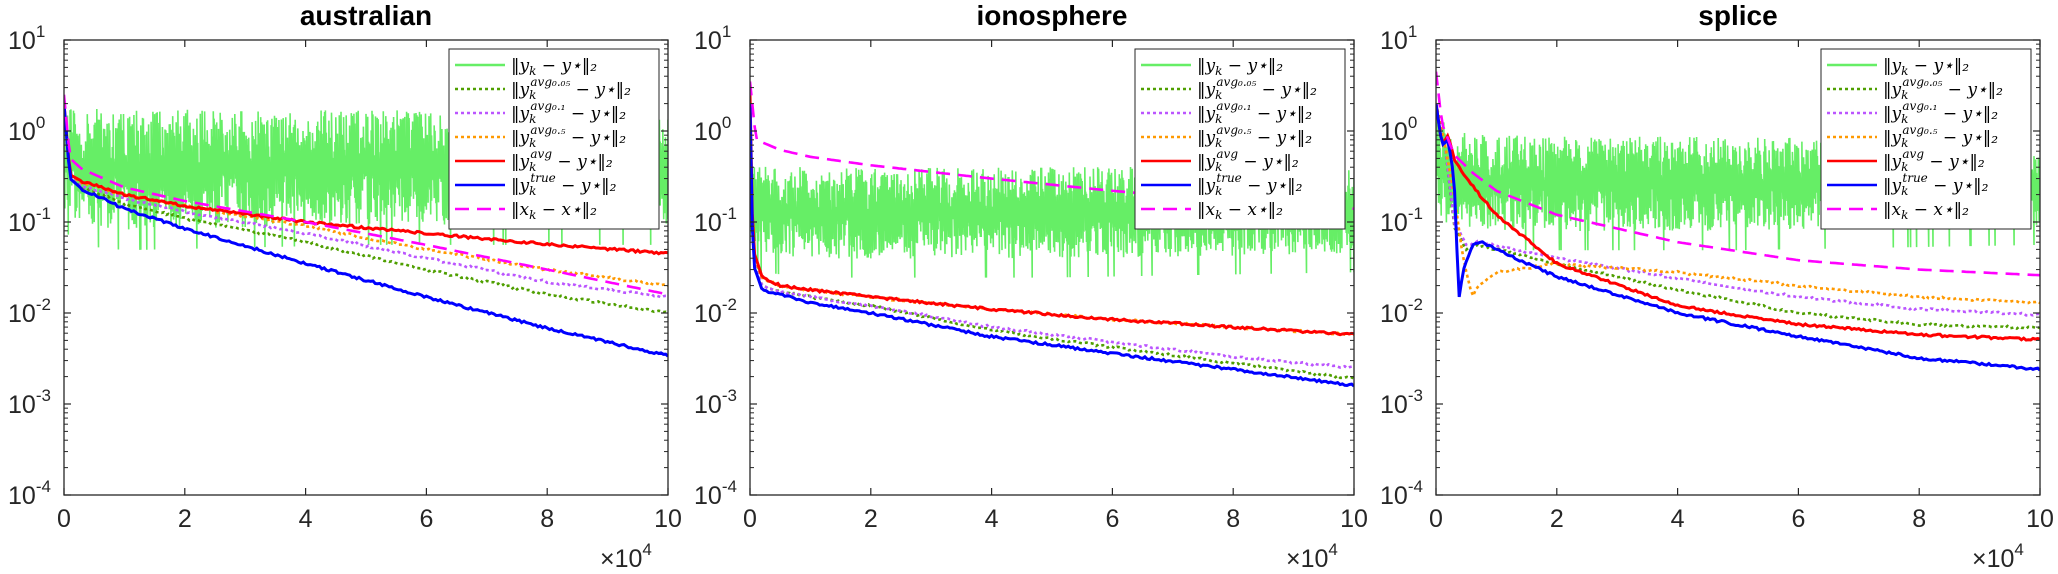  I want to click on chart-title: ionosphere, so click(1052, 15).